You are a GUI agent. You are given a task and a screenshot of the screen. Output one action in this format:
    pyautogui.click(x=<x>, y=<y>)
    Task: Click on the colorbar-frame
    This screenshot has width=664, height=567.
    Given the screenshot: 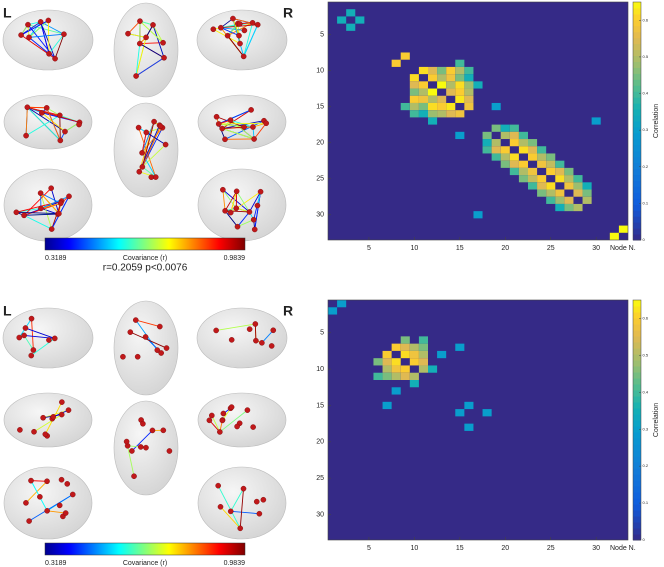 What is the action you would take?
    pyautogui.click(x=637, y=121)
    